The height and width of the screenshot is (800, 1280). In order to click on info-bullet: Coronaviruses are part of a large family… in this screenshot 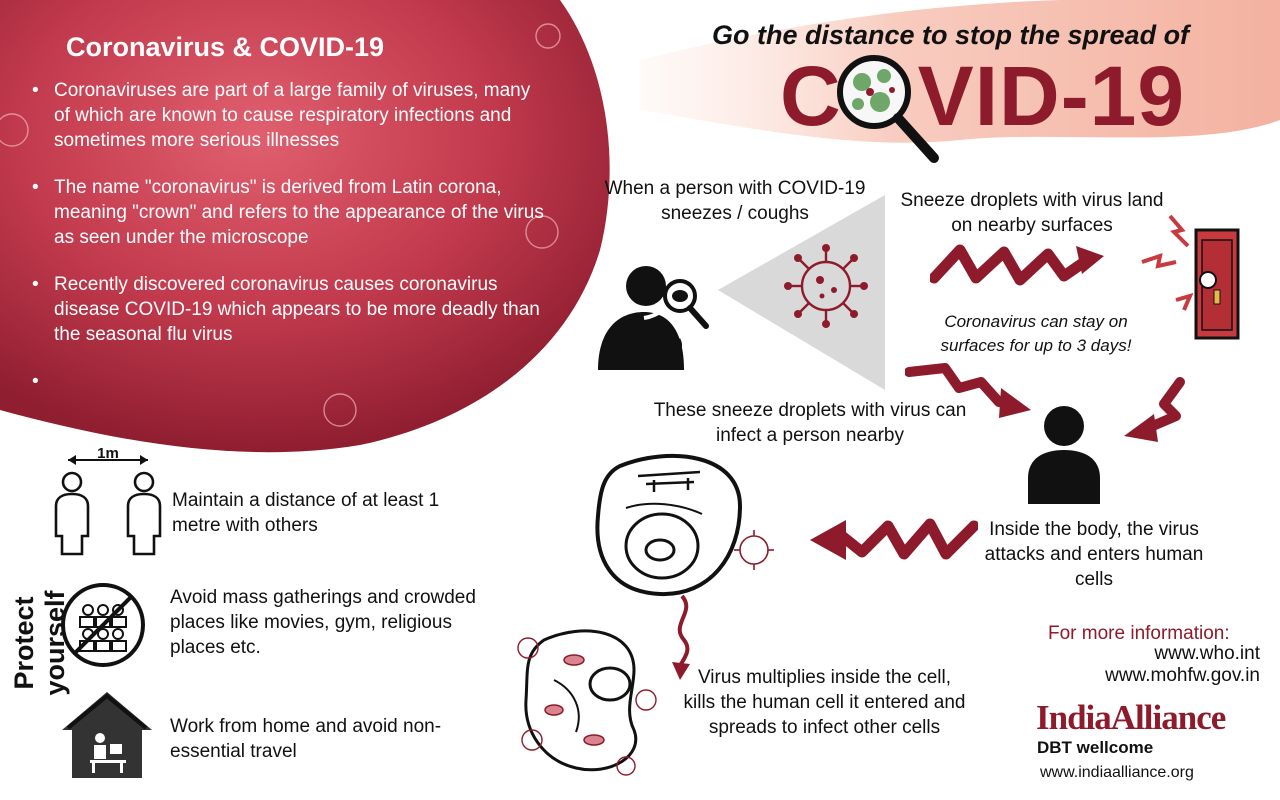, I will do `click(288, 115)`.